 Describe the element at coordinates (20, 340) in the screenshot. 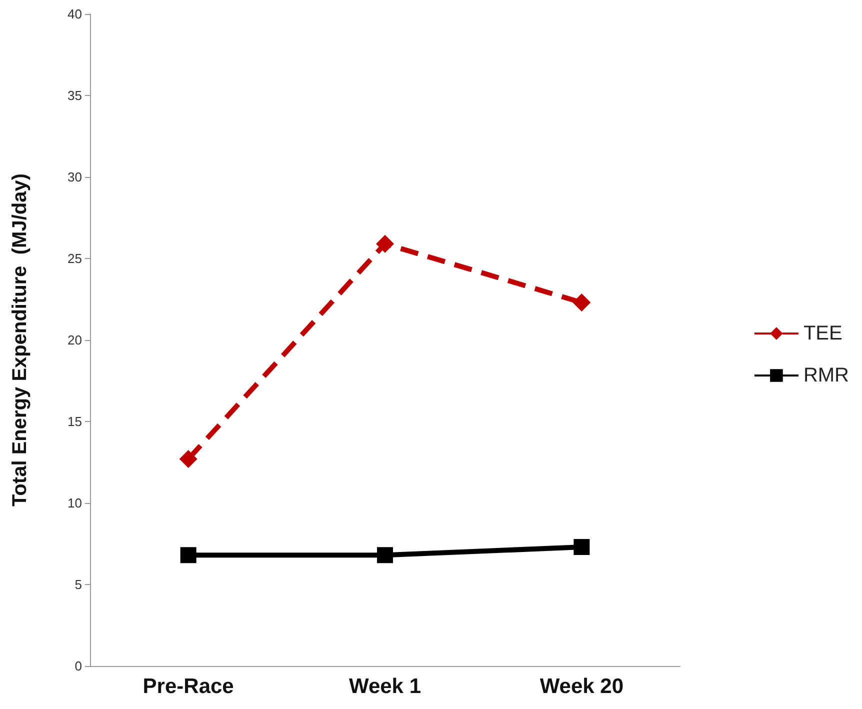

I see `y-axis-title: Total Energy Expenditure (MJ/day)` at that location.